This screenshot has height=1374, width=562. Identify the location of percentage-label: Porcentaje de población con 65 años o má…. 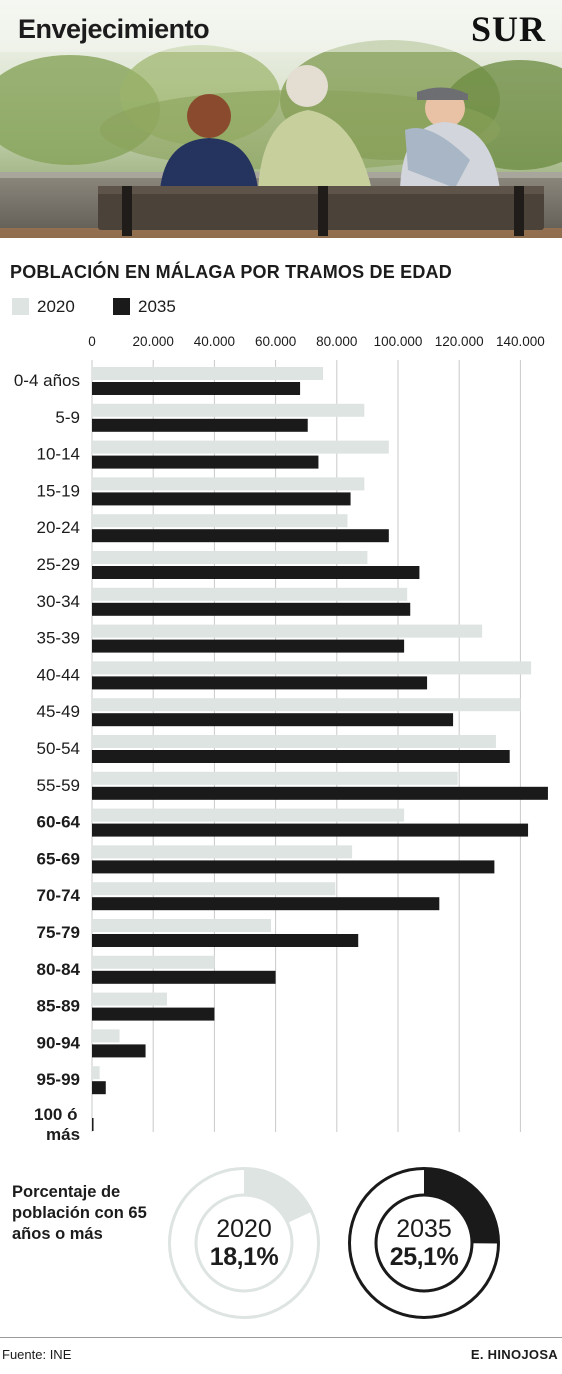
(79, 1213).